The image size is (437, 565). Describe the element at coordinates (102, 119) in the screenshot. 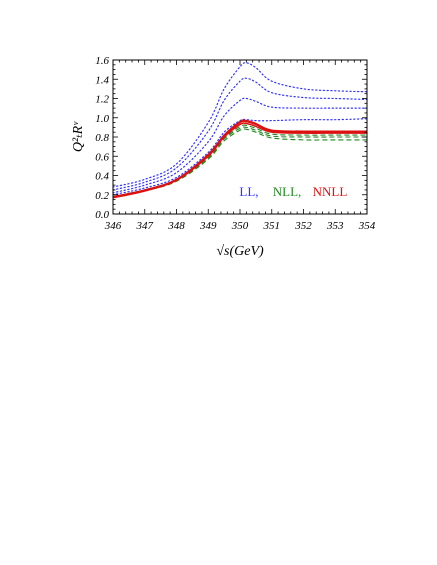

I see `y-tick-label: 1.0` at that location.